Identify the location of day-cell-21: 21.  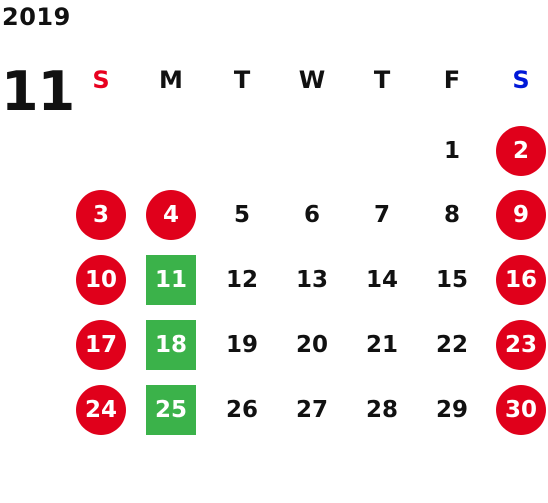
(381, 345).